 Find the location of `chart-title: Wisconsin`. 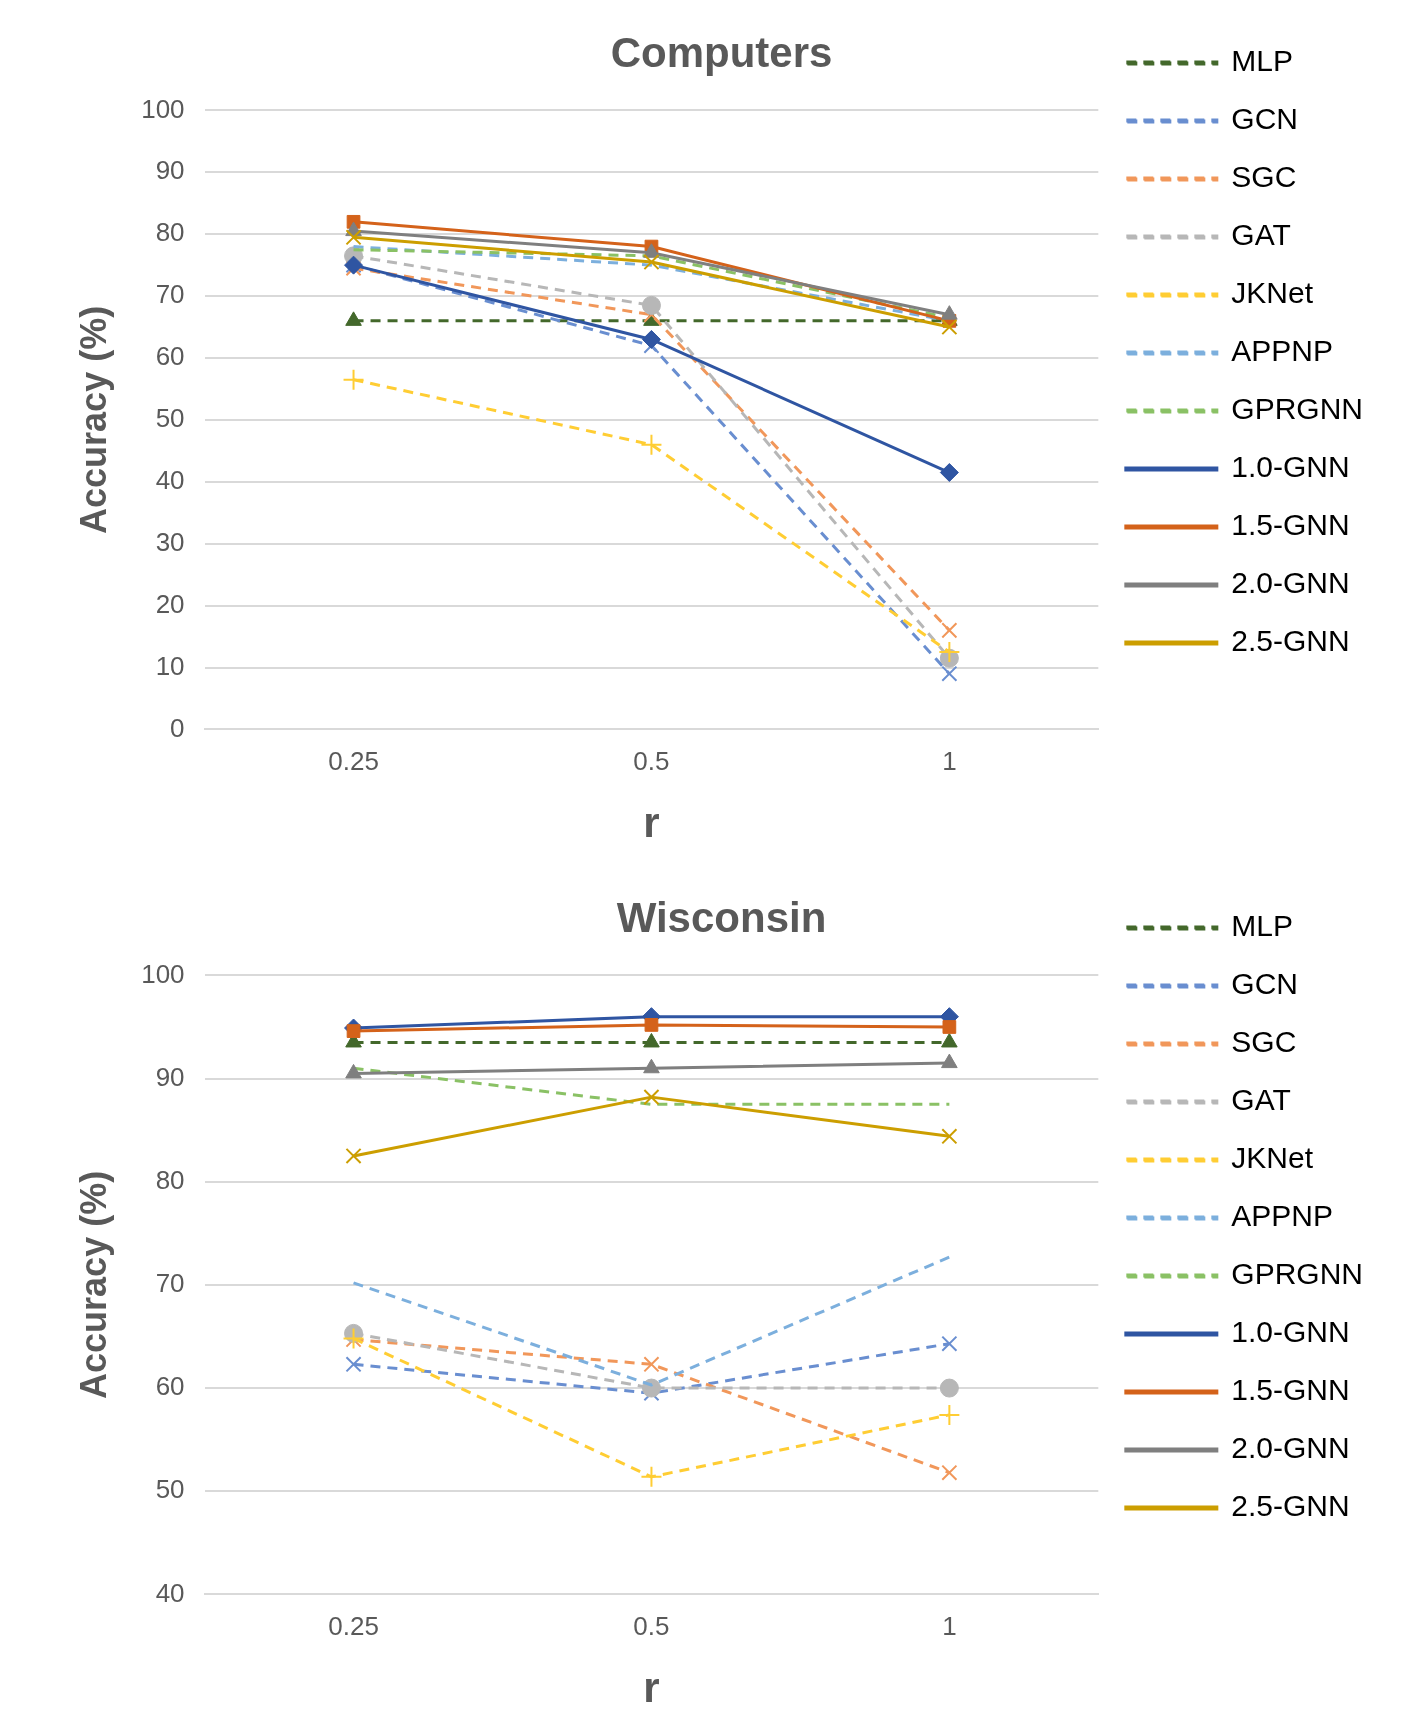

chart-title: Wisconsin is located at coordinates (721, 917).